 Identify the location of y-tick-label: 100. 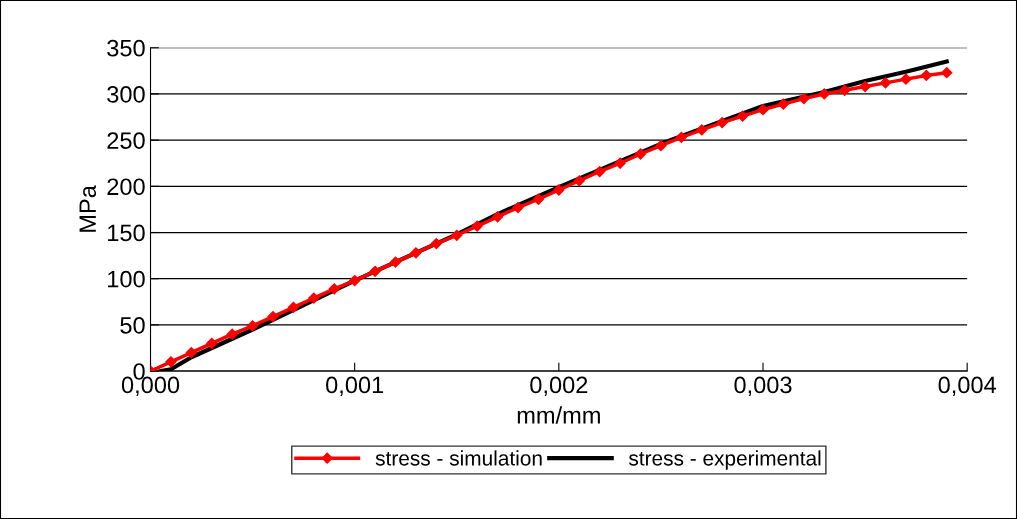
(126, 279).